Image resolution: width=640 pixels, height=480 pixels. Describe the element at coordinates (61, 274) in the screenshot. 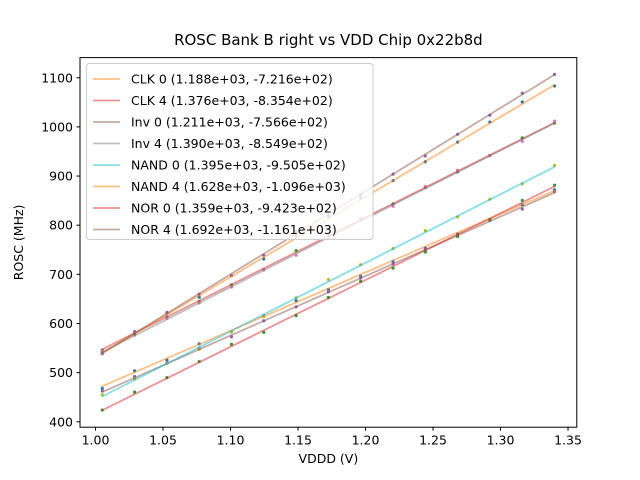

I see `y-tick-label: 700` at that location.